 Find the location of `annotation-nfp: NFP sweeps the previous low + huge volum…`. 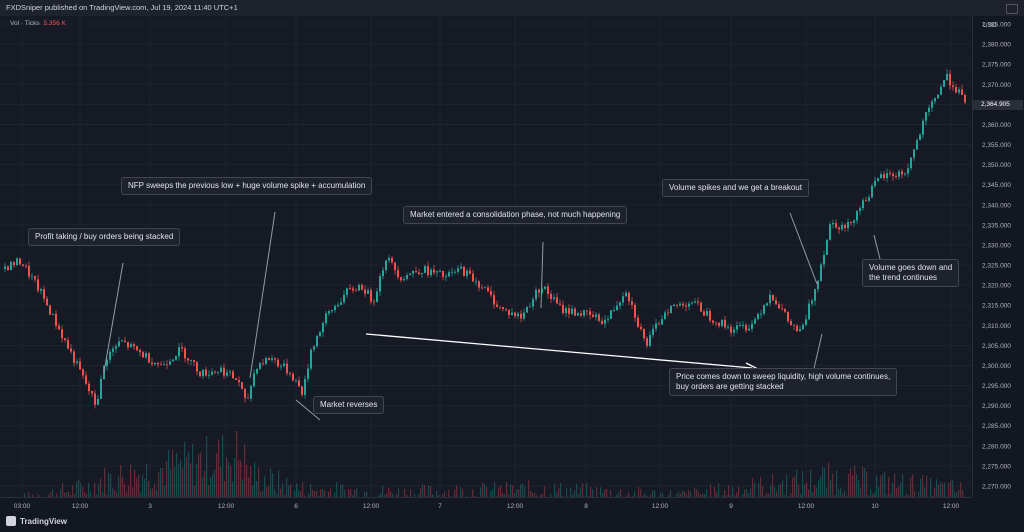

annotation-nfp: NFP sweeps the previous low + huge volum… is located at coordinates (247, 186).